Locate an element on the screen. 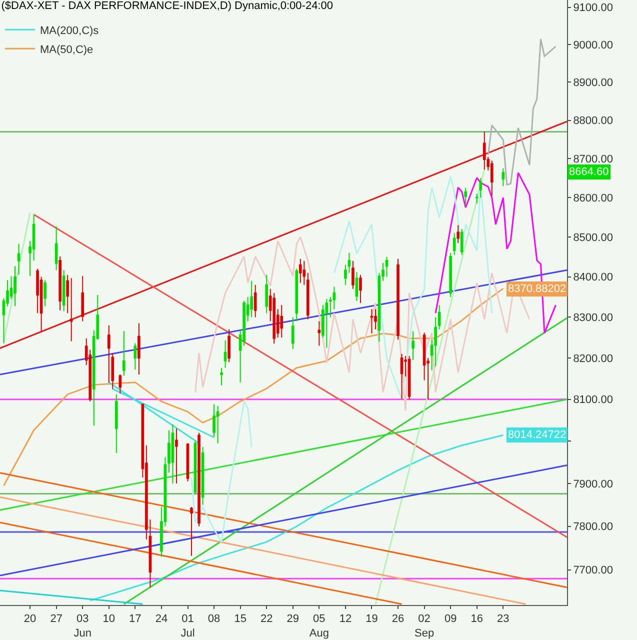  x-tick-label: 01 Jul is located at coordinates (187, 626).